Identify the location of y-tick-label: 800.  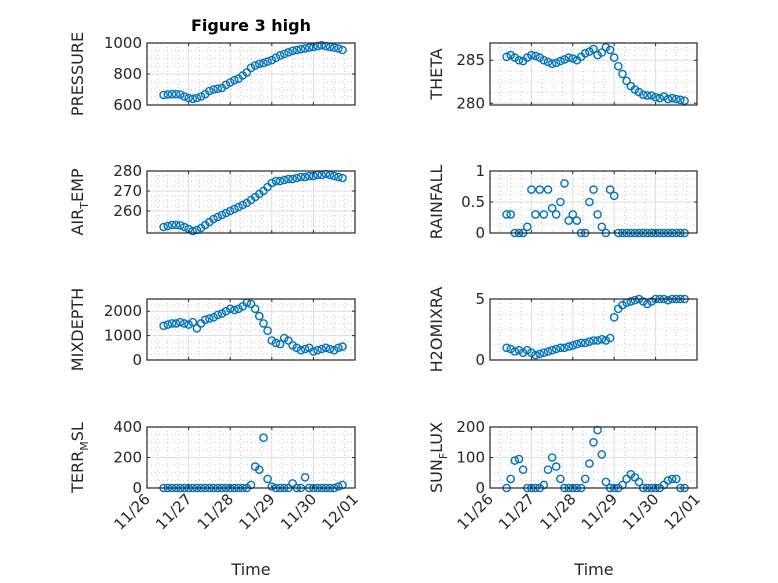
(127, 74).